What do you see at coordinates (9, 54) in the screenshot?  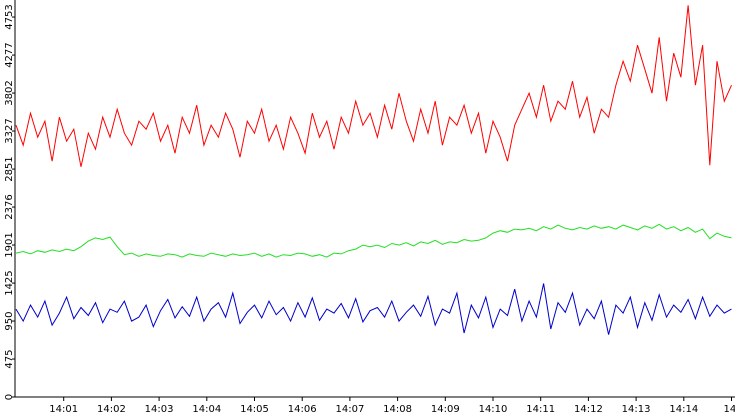 I see `y-tick-label: 4277` at bounding box center [9, 54].